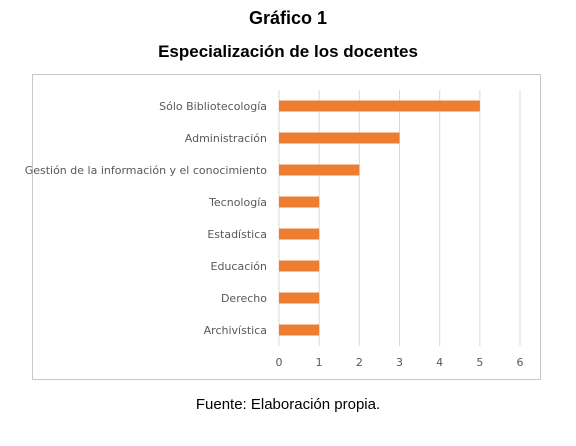 This screenshot has height=446, width=576. Describe the element at coordinates (226, 138) in the screenshot. I see `category-label: Administración` at that location.